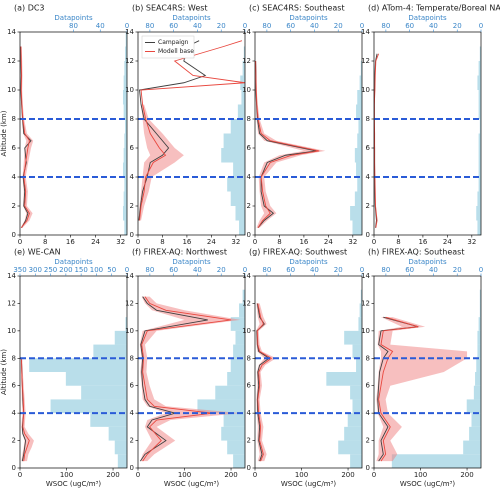 This screenshot has width=500, height=490. What do you see at coordinates (266, 26) in the screenshot?
I see `x2-tick-label: 80` at bounding box center [266, 26].